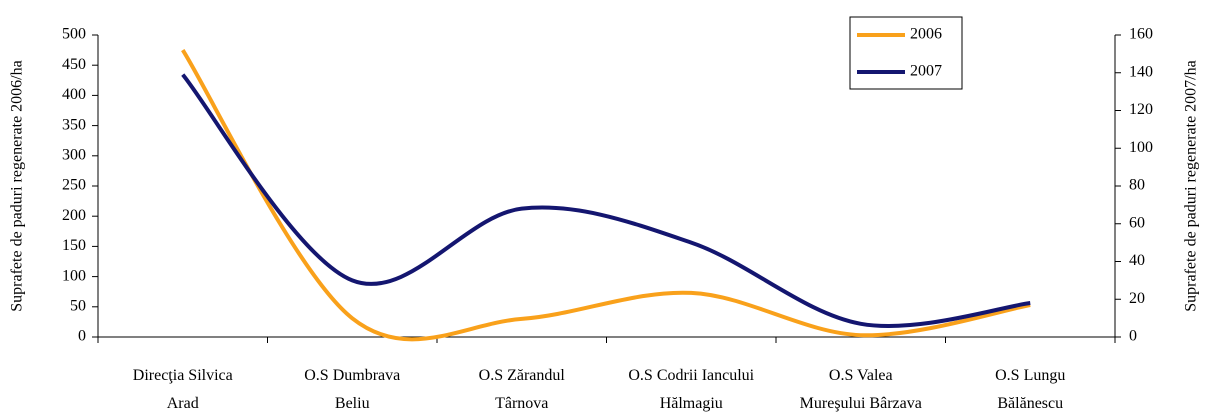 This screenshot has width=1208, height=417. I want to click on y-axis-title: Suprafete de paduri regenerate 2006/ha, so click(17, 185).